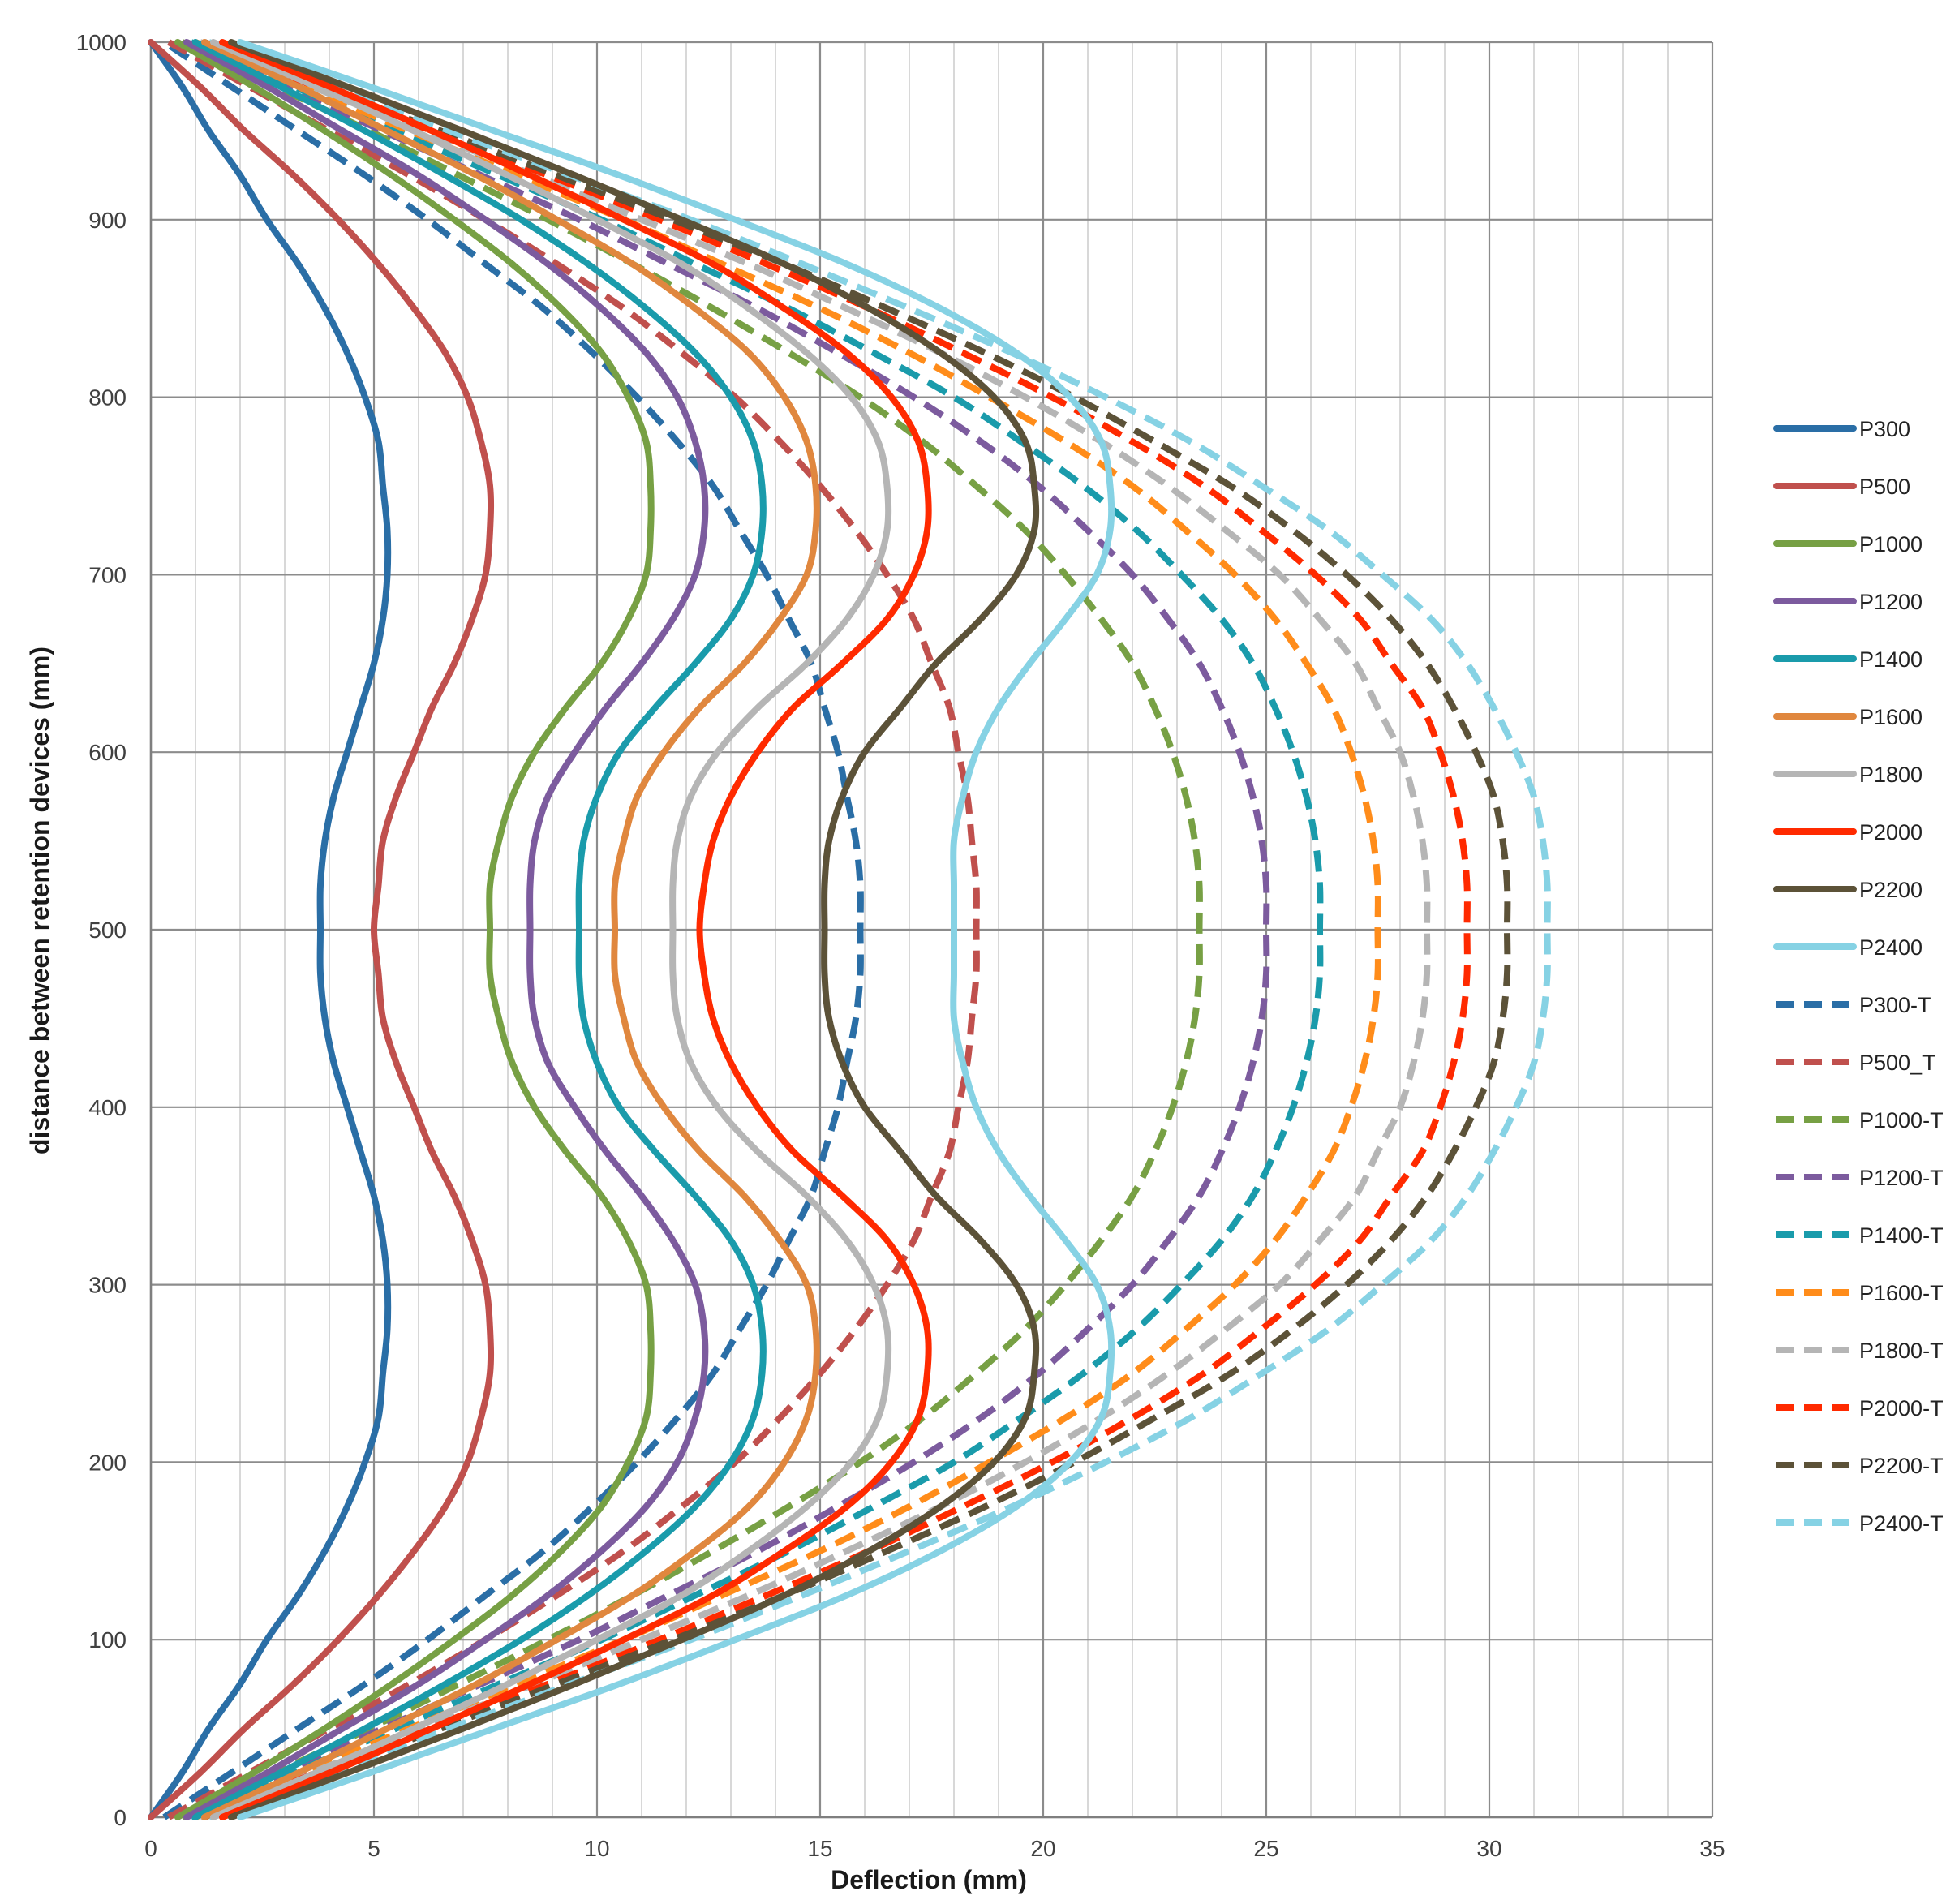 The width and height of the screenshot is (1959, 1904). Describe the element at coordinates (120, 1817) in the screenshot. I see `y-tick-label: 0` at that location.